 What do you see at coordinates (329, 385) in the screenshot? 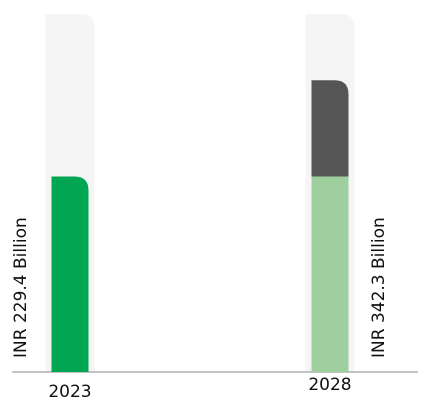
I see `x-tick-label: 2028` at bounding box center [329, 385].